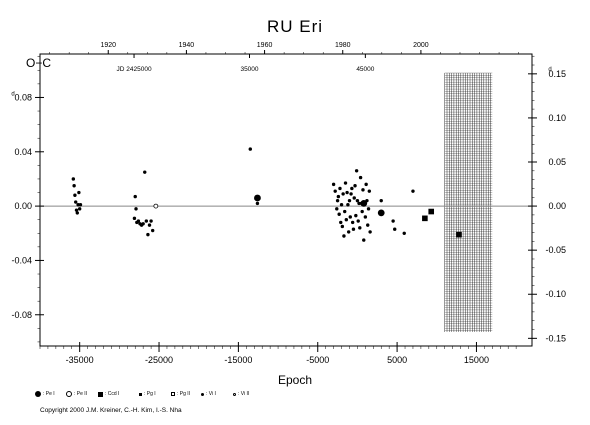 This screenshot has height=425, width=590. I want to click on legend-label: : Vi I, so click(211, 394).